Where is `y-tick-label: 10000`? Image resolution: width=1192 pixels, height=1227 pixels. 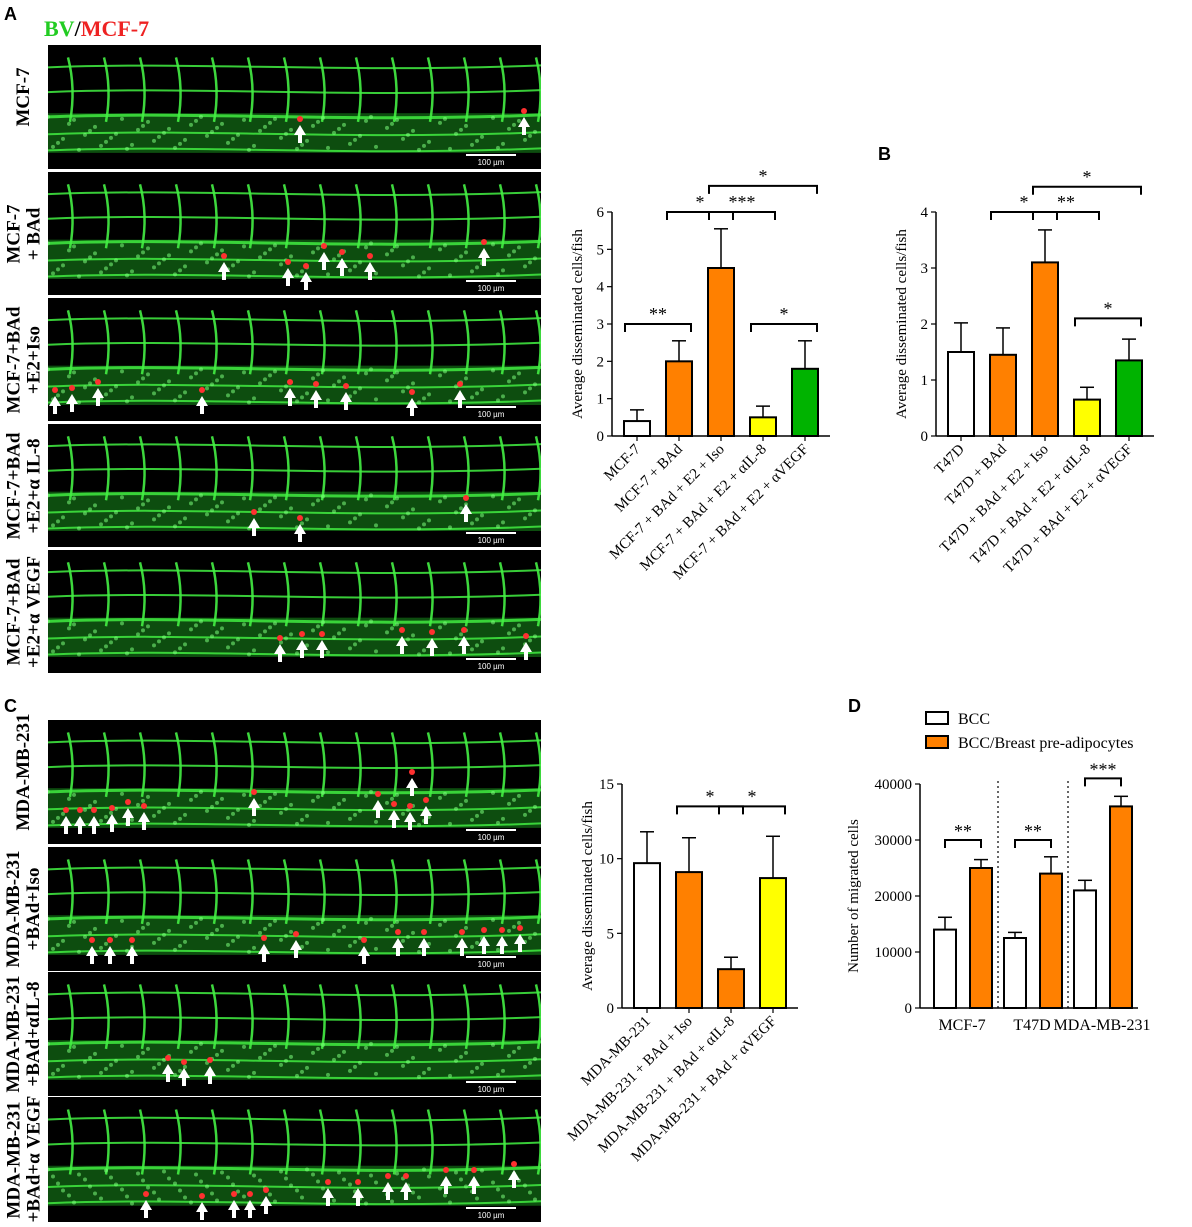
y-tick-label: 10000 is located at coordinates (894, 953).